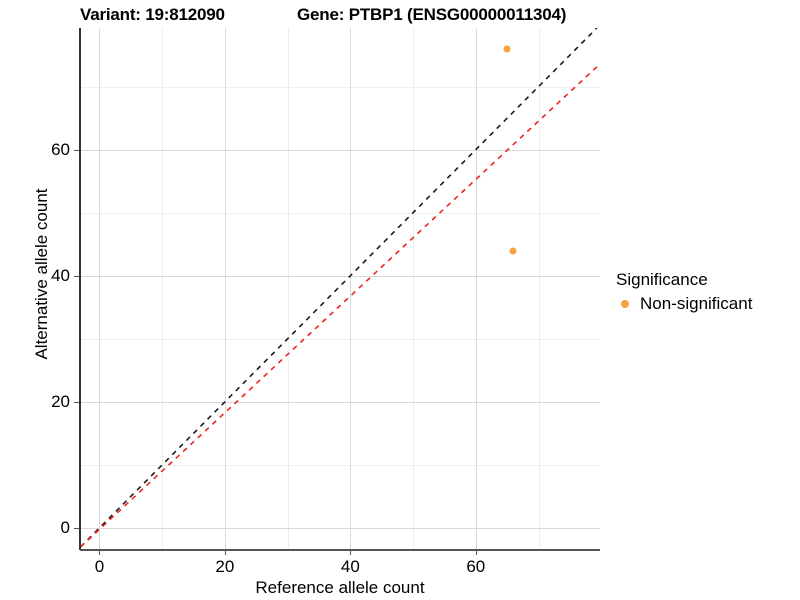 This screenshot has height=600, width=800. I want to click on legend-title: Significance, so click(662, 279).